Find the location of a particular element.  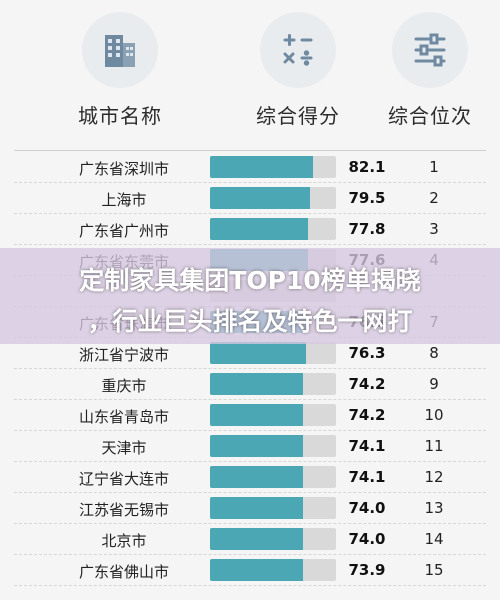

city-name: 广东省佛山市 is located at coordinates (123, 572).